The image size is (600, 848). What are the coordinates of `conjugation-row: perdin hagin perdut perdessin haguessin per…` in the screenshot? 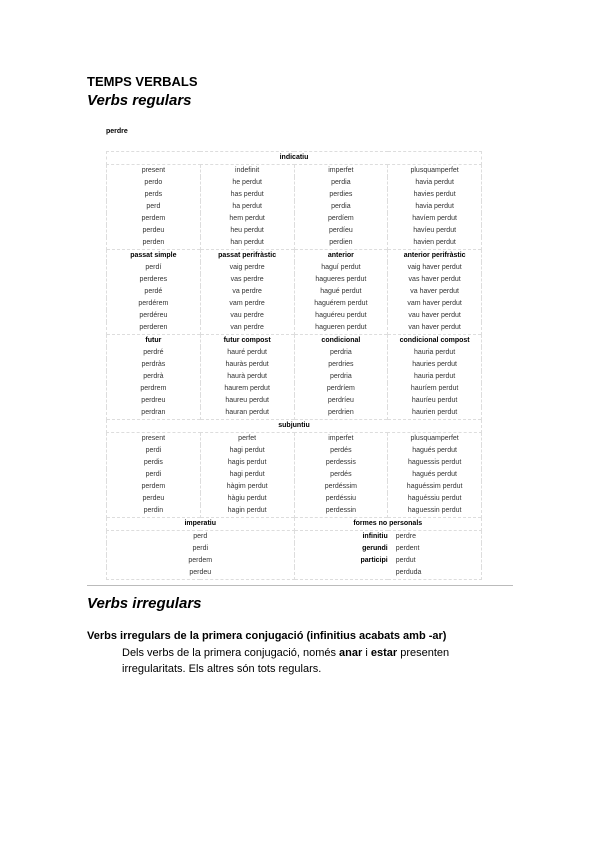 It's located at (294, 511).